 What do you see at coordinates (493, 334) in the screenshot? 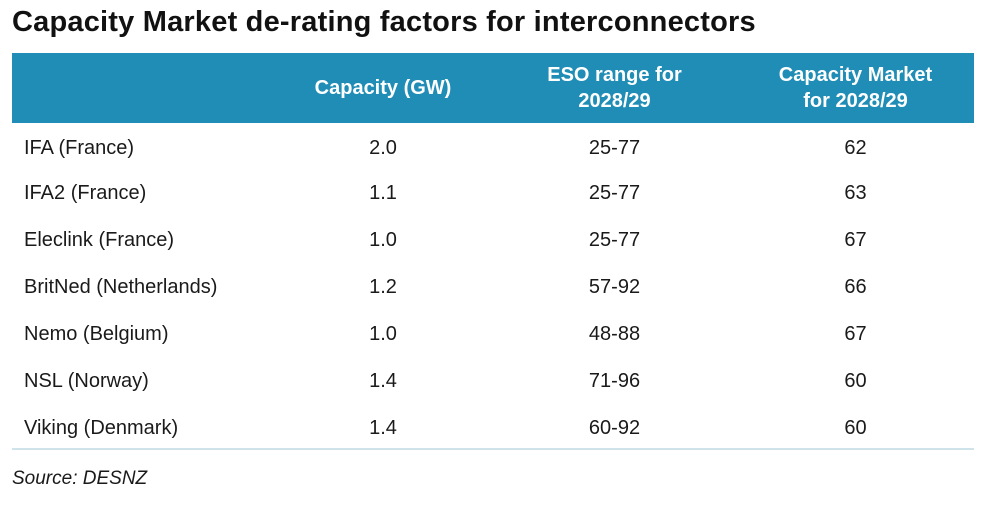
I see `table-row: Nemo (Belgium) 1.0 48-88 67` at bounding box center [493, 334].